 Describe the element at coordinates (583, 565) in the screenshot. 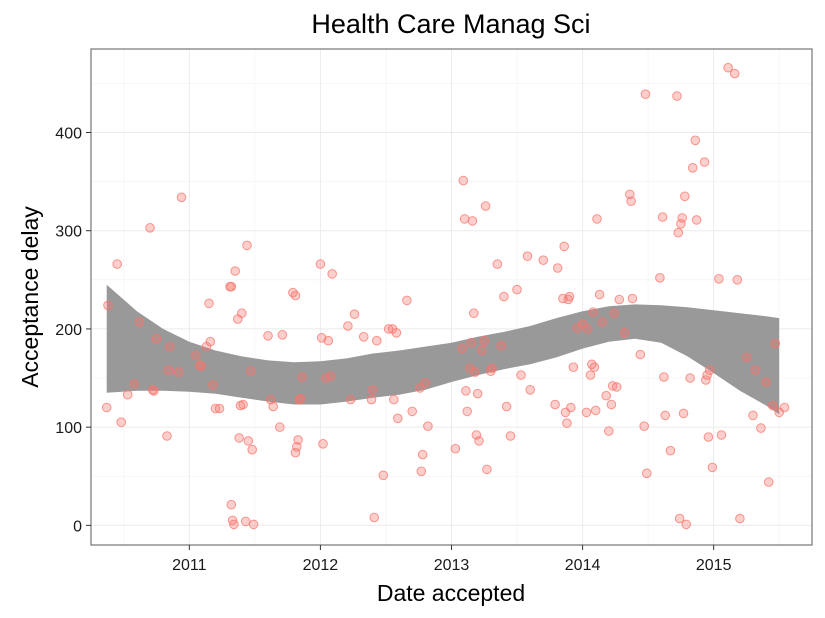

I see `x-tick-label: 2014` at that location.